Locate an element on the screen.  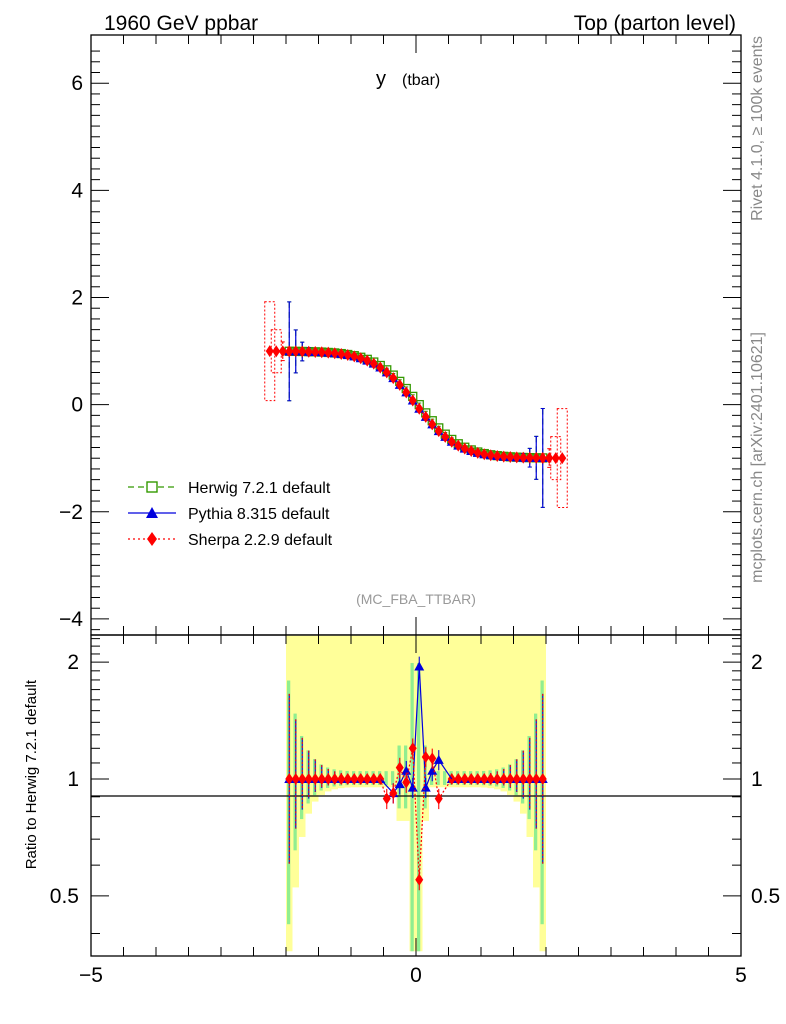
ratio-bands is located at coordinates (416, 793).